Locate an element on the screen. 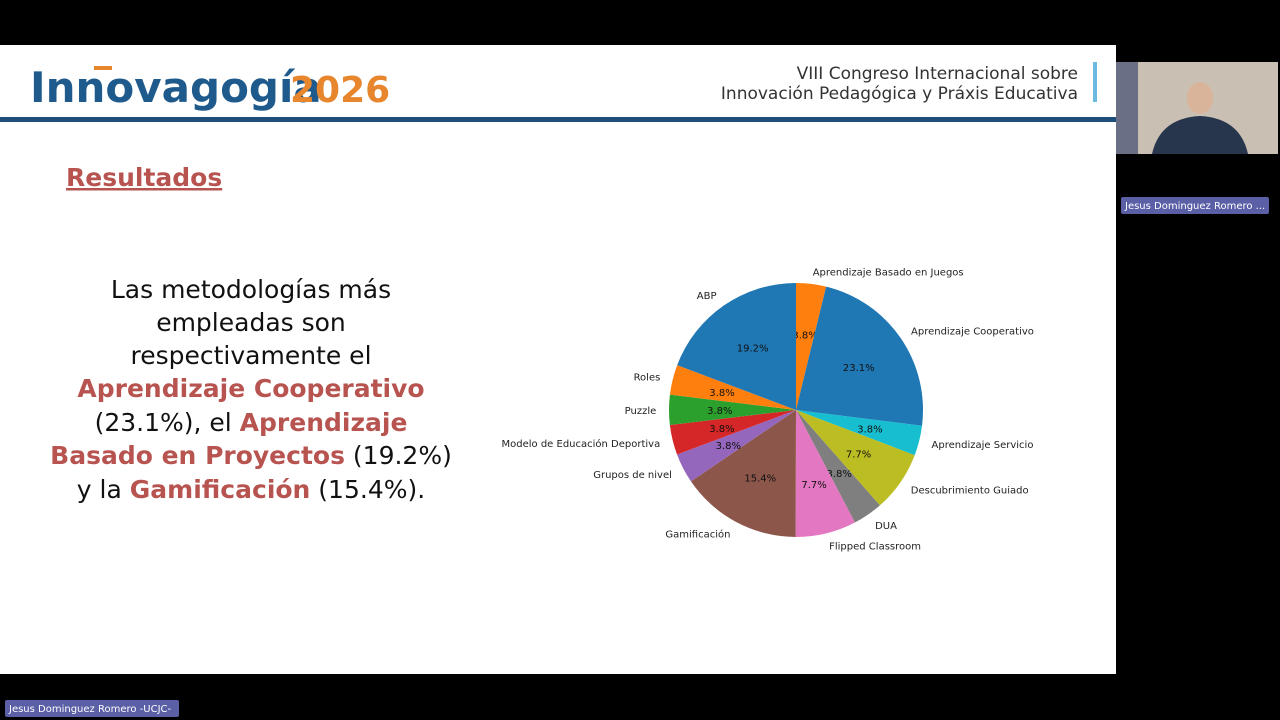  text-run: Las metodologías más is located at coordinates (251, 289).